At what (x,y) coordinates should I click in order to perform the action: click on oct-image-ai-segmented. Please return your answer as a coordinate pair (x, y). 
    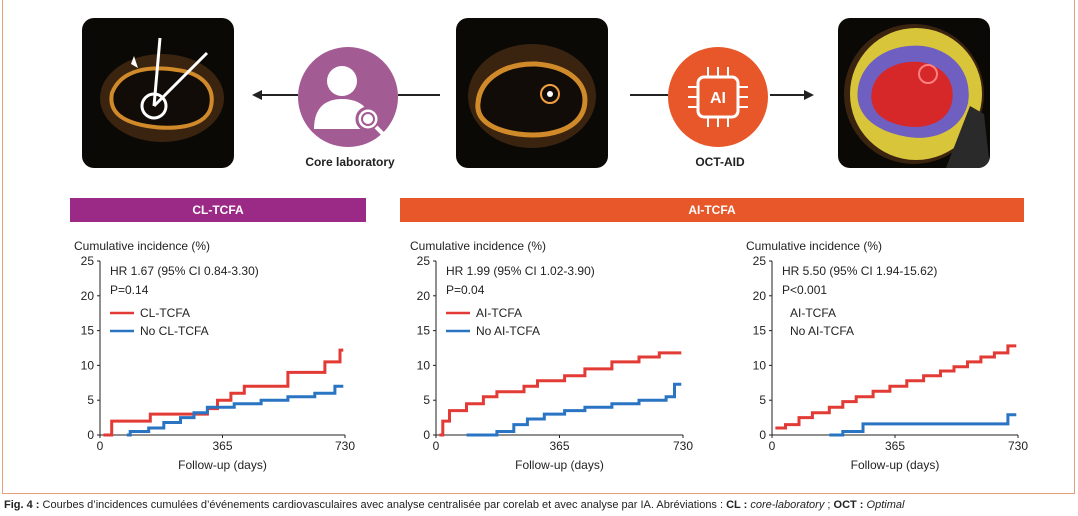
    Looking at the image, I should click on (914, 93).